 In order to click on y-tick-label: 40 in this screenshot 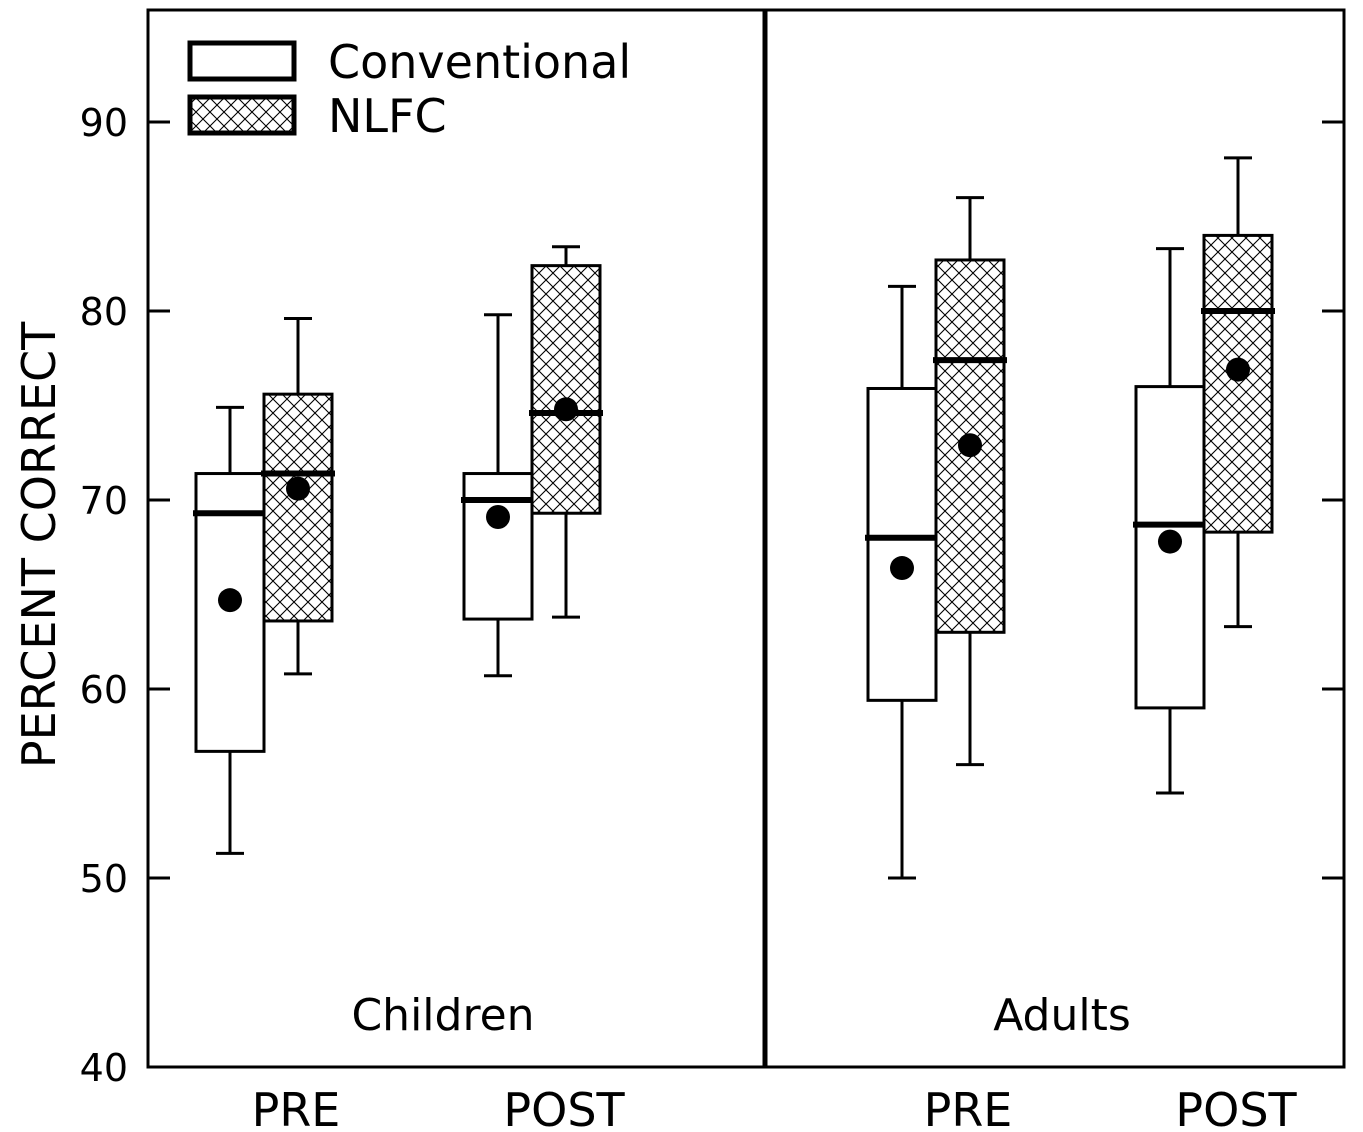, I will do `click(104, 1068)`.